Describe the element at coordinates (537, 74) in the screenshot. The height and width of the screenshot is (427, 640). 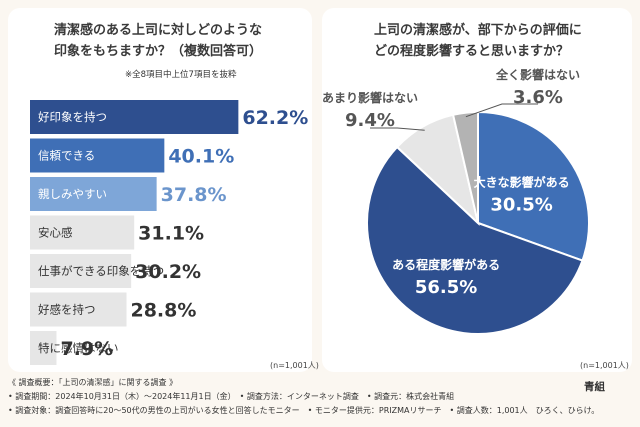
I see `pie-label-4: 全く影響はない` at that location.